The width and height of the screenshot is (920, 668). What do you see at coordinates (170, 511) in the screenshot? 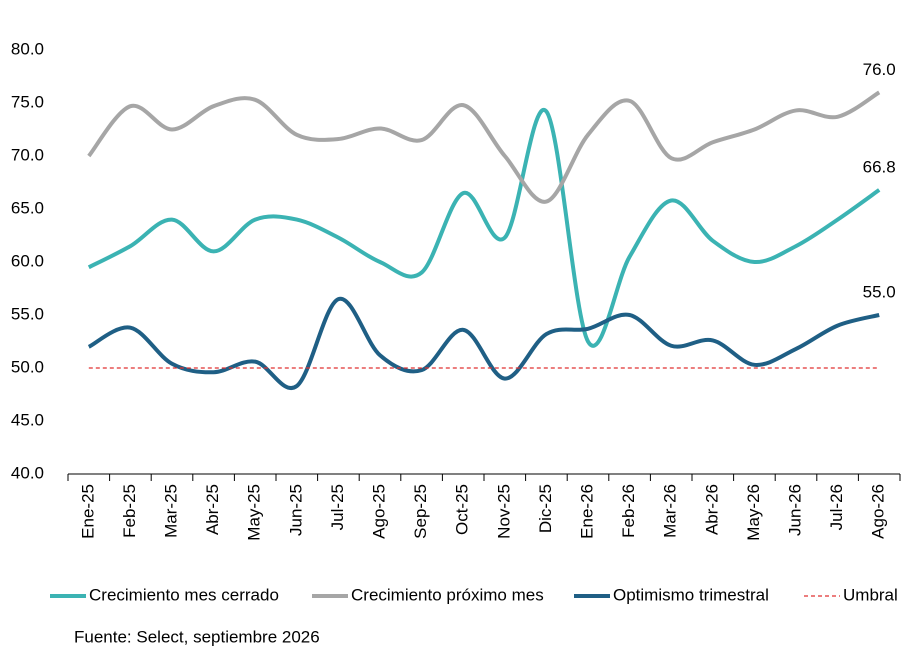
I see `x-tick-label: Mar-25` at bounding box center [170, 511].